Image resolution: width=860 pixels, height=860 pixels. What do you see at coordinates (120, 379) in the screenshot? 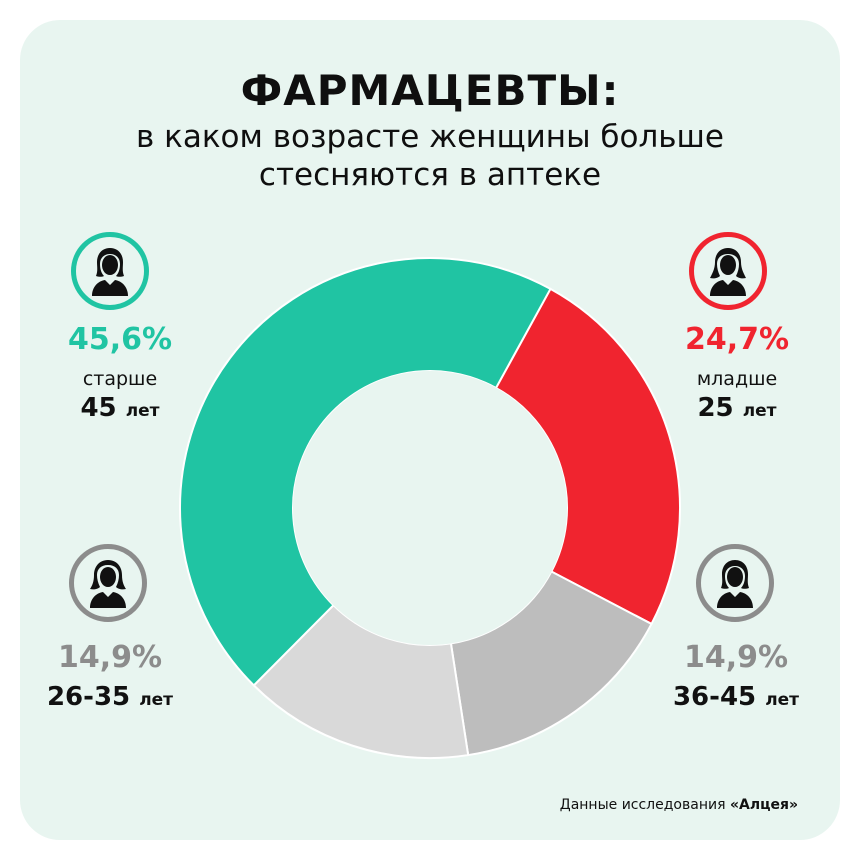
I see `label-over45-desc: старше` at bounding box center [120, 379].